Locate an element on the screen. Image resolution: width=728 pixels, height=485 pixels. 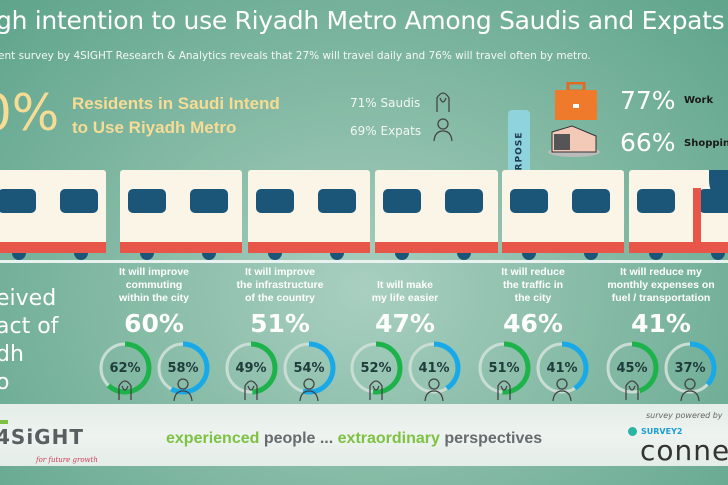
briefcase-icon is located at coordinates (576, 101).